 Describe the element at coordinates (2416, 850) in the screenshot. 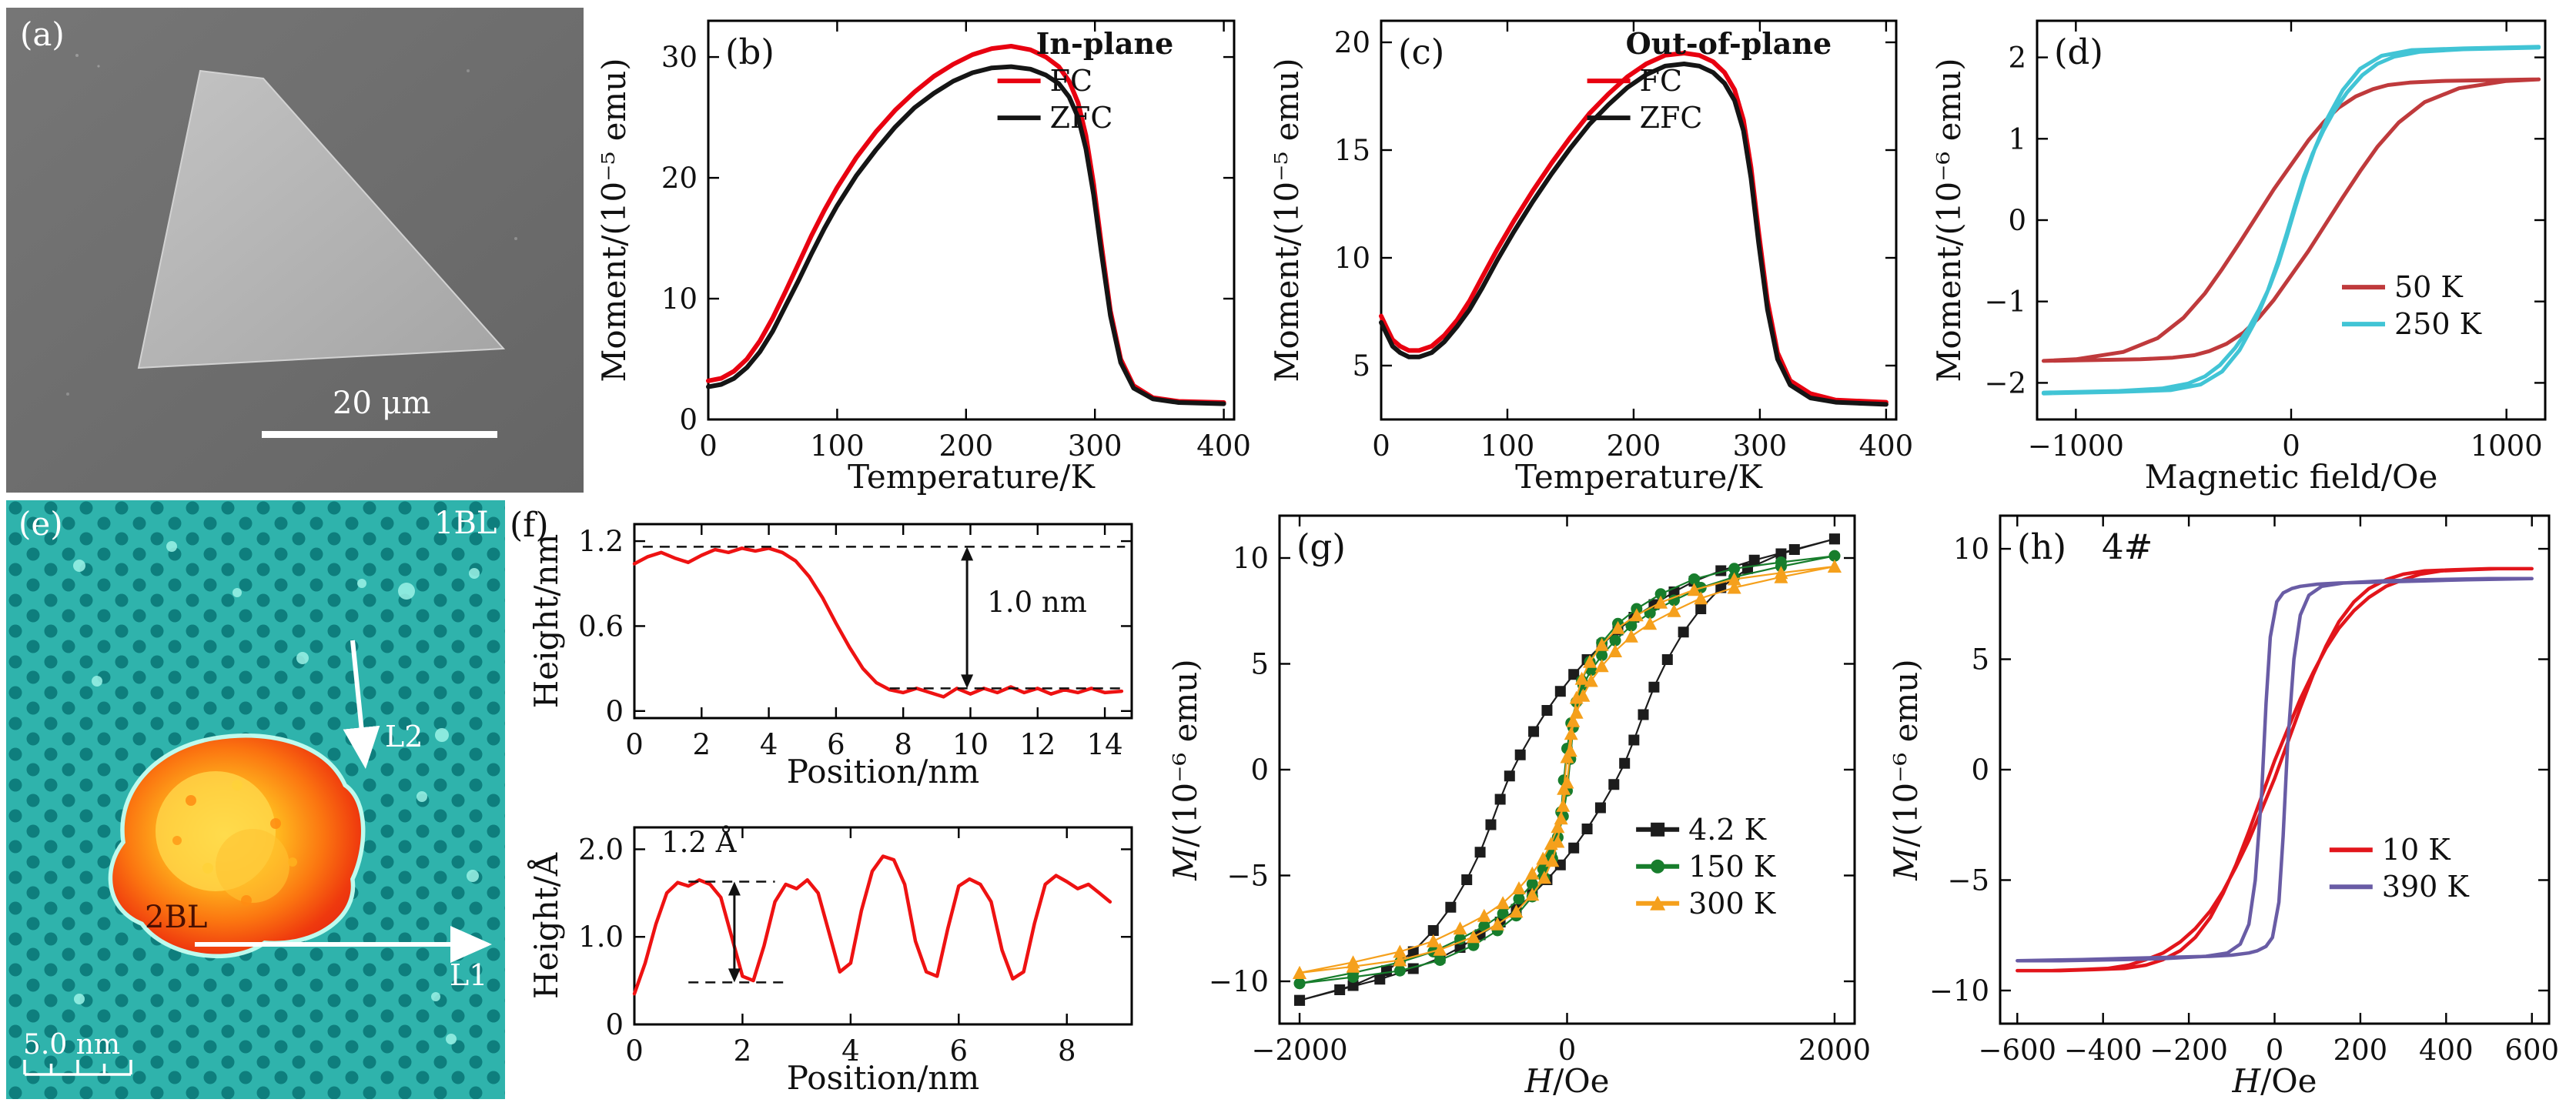

I see `svg-text: 10 K` at that location.